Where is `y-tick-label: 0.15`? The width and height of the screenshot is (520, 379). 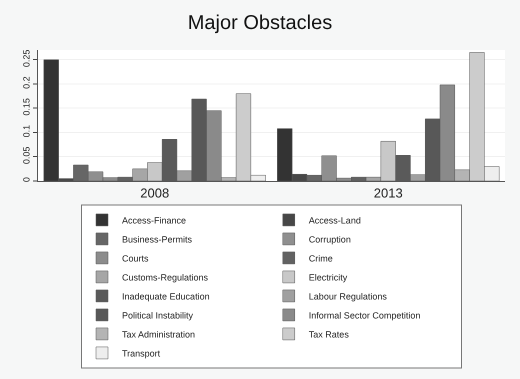
y-tick-label: 0.15 is located at coordinates (26, 107).